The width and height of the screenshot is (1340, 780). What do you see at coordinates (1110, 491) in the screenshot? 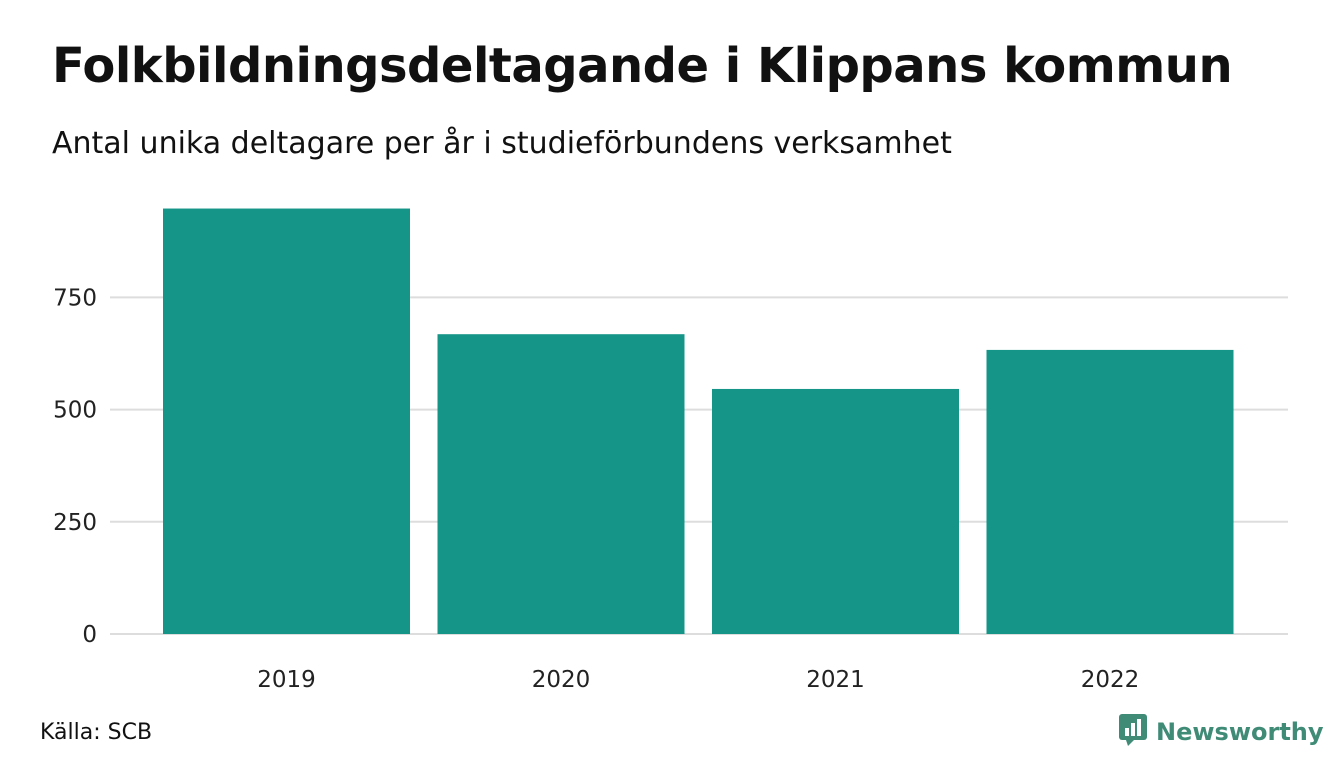
I see `bar-2022` at bounding box center [1110, 491].